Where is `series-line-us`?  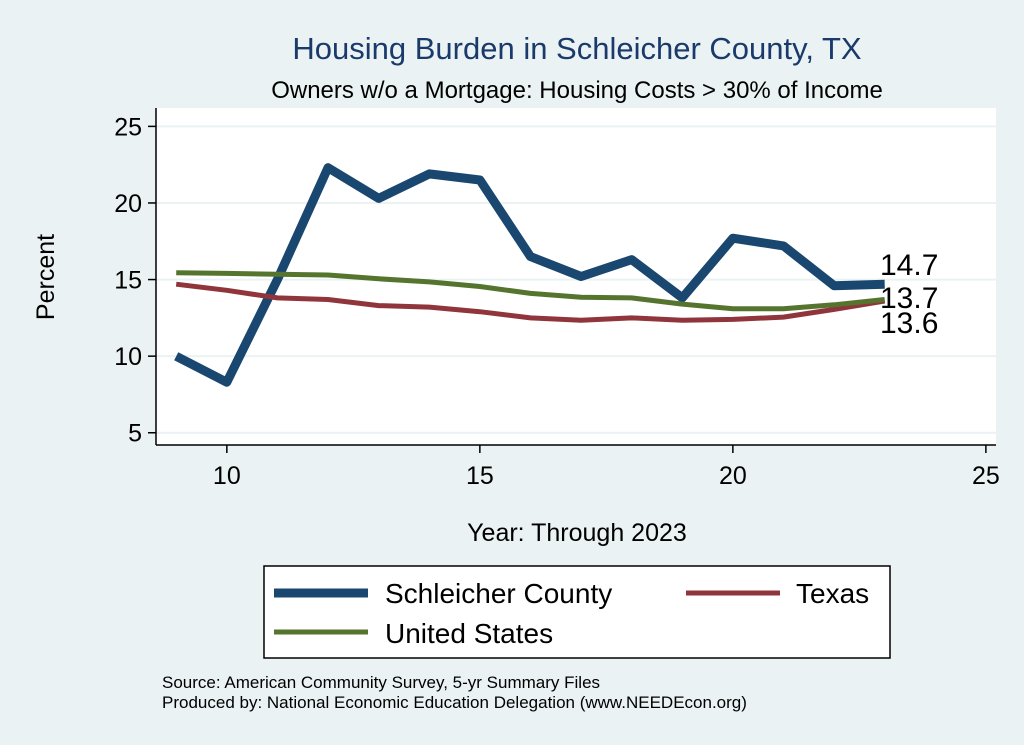
series-line-us is located at coordinates (530, 291).